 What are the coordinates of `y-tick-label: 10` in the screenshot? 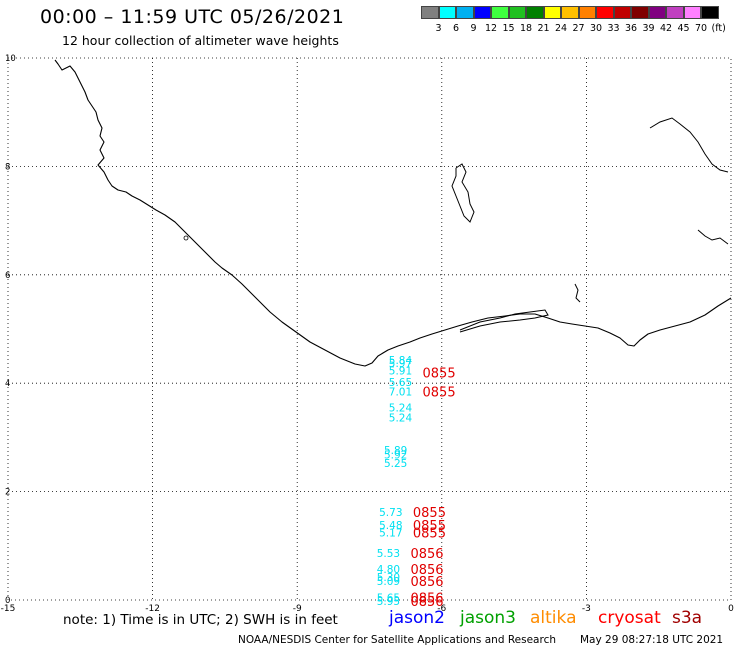 It's located at (10, 59).